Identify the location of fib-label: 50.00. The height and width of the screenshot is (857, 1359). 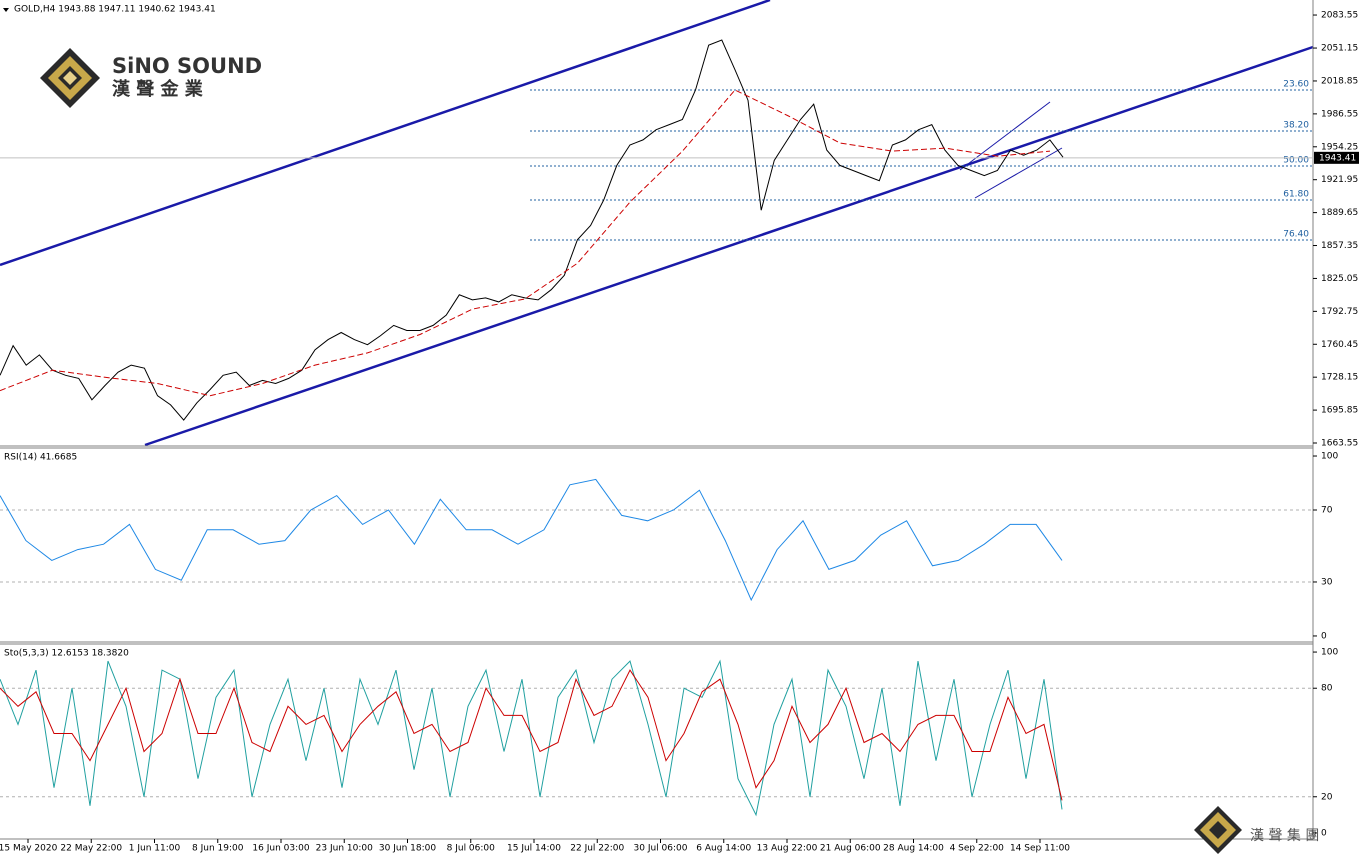
(1296, 160).